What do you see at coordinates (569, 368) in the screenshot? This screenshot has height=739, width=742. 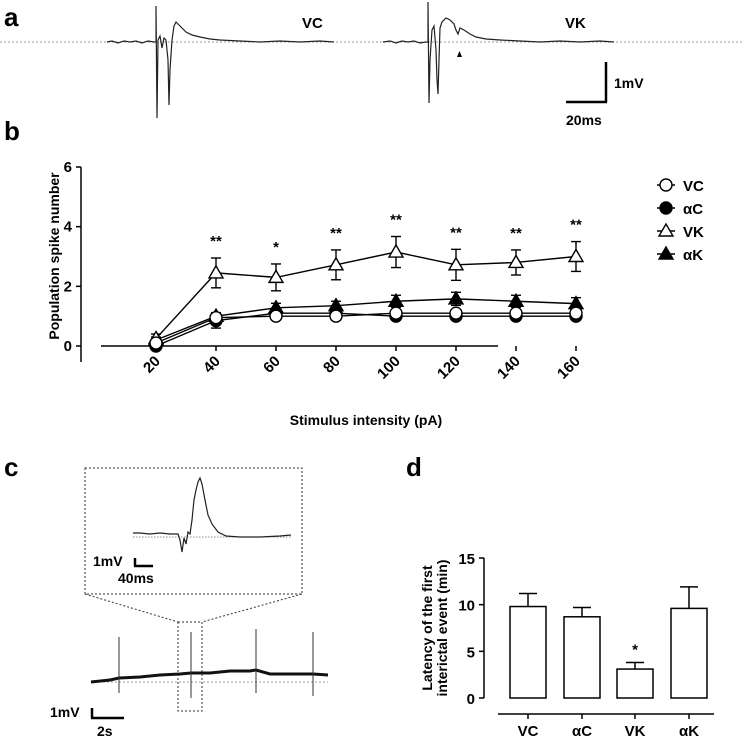 I see `b-x-tick-label: 160` at bounding box center [569, 368].